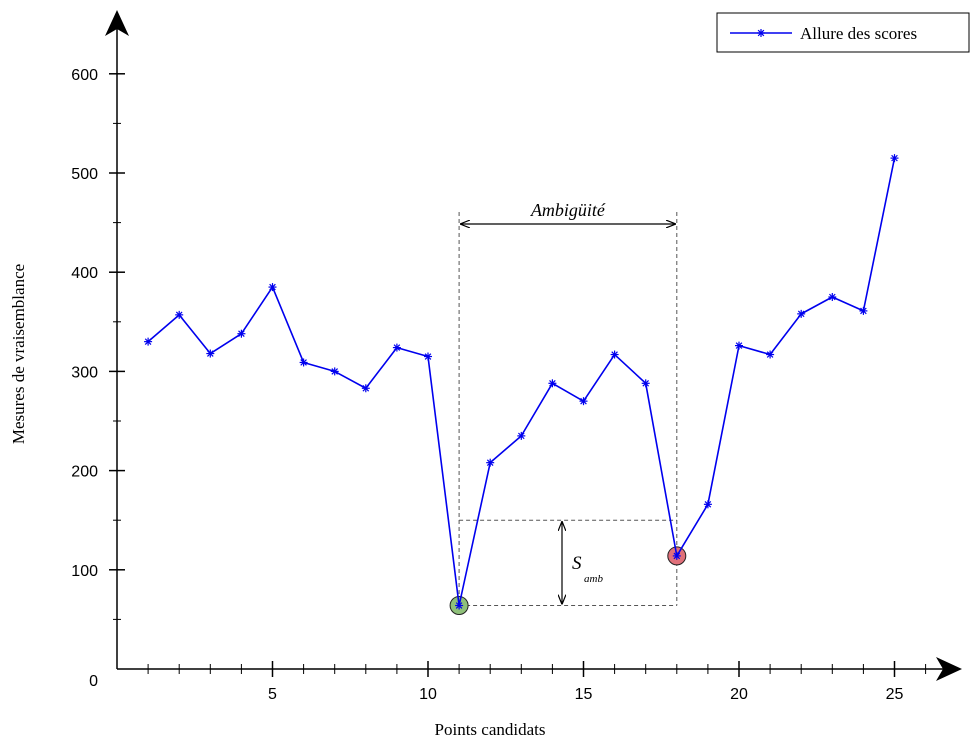 This screenshot has height=742, width=973. What do you see at coordinates (593, 579) in the screenshot?
I see `s-amb-subscript: amb` at bounding box center [593, 579].